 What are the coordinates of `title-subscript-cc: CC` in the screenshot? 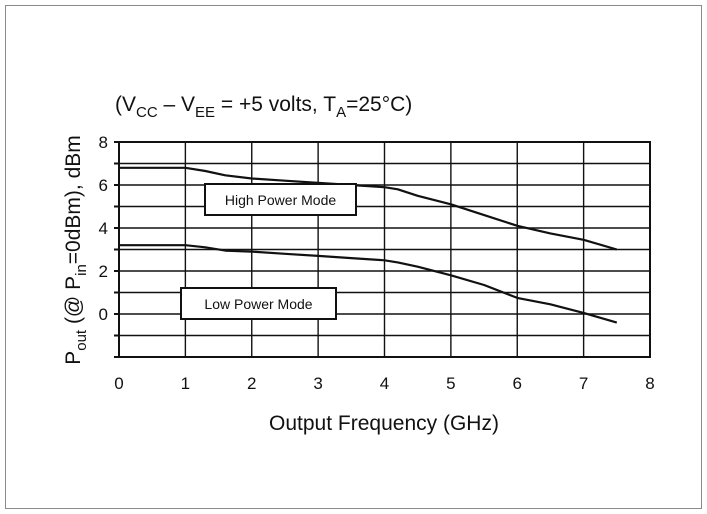 It's located at (147, 112).